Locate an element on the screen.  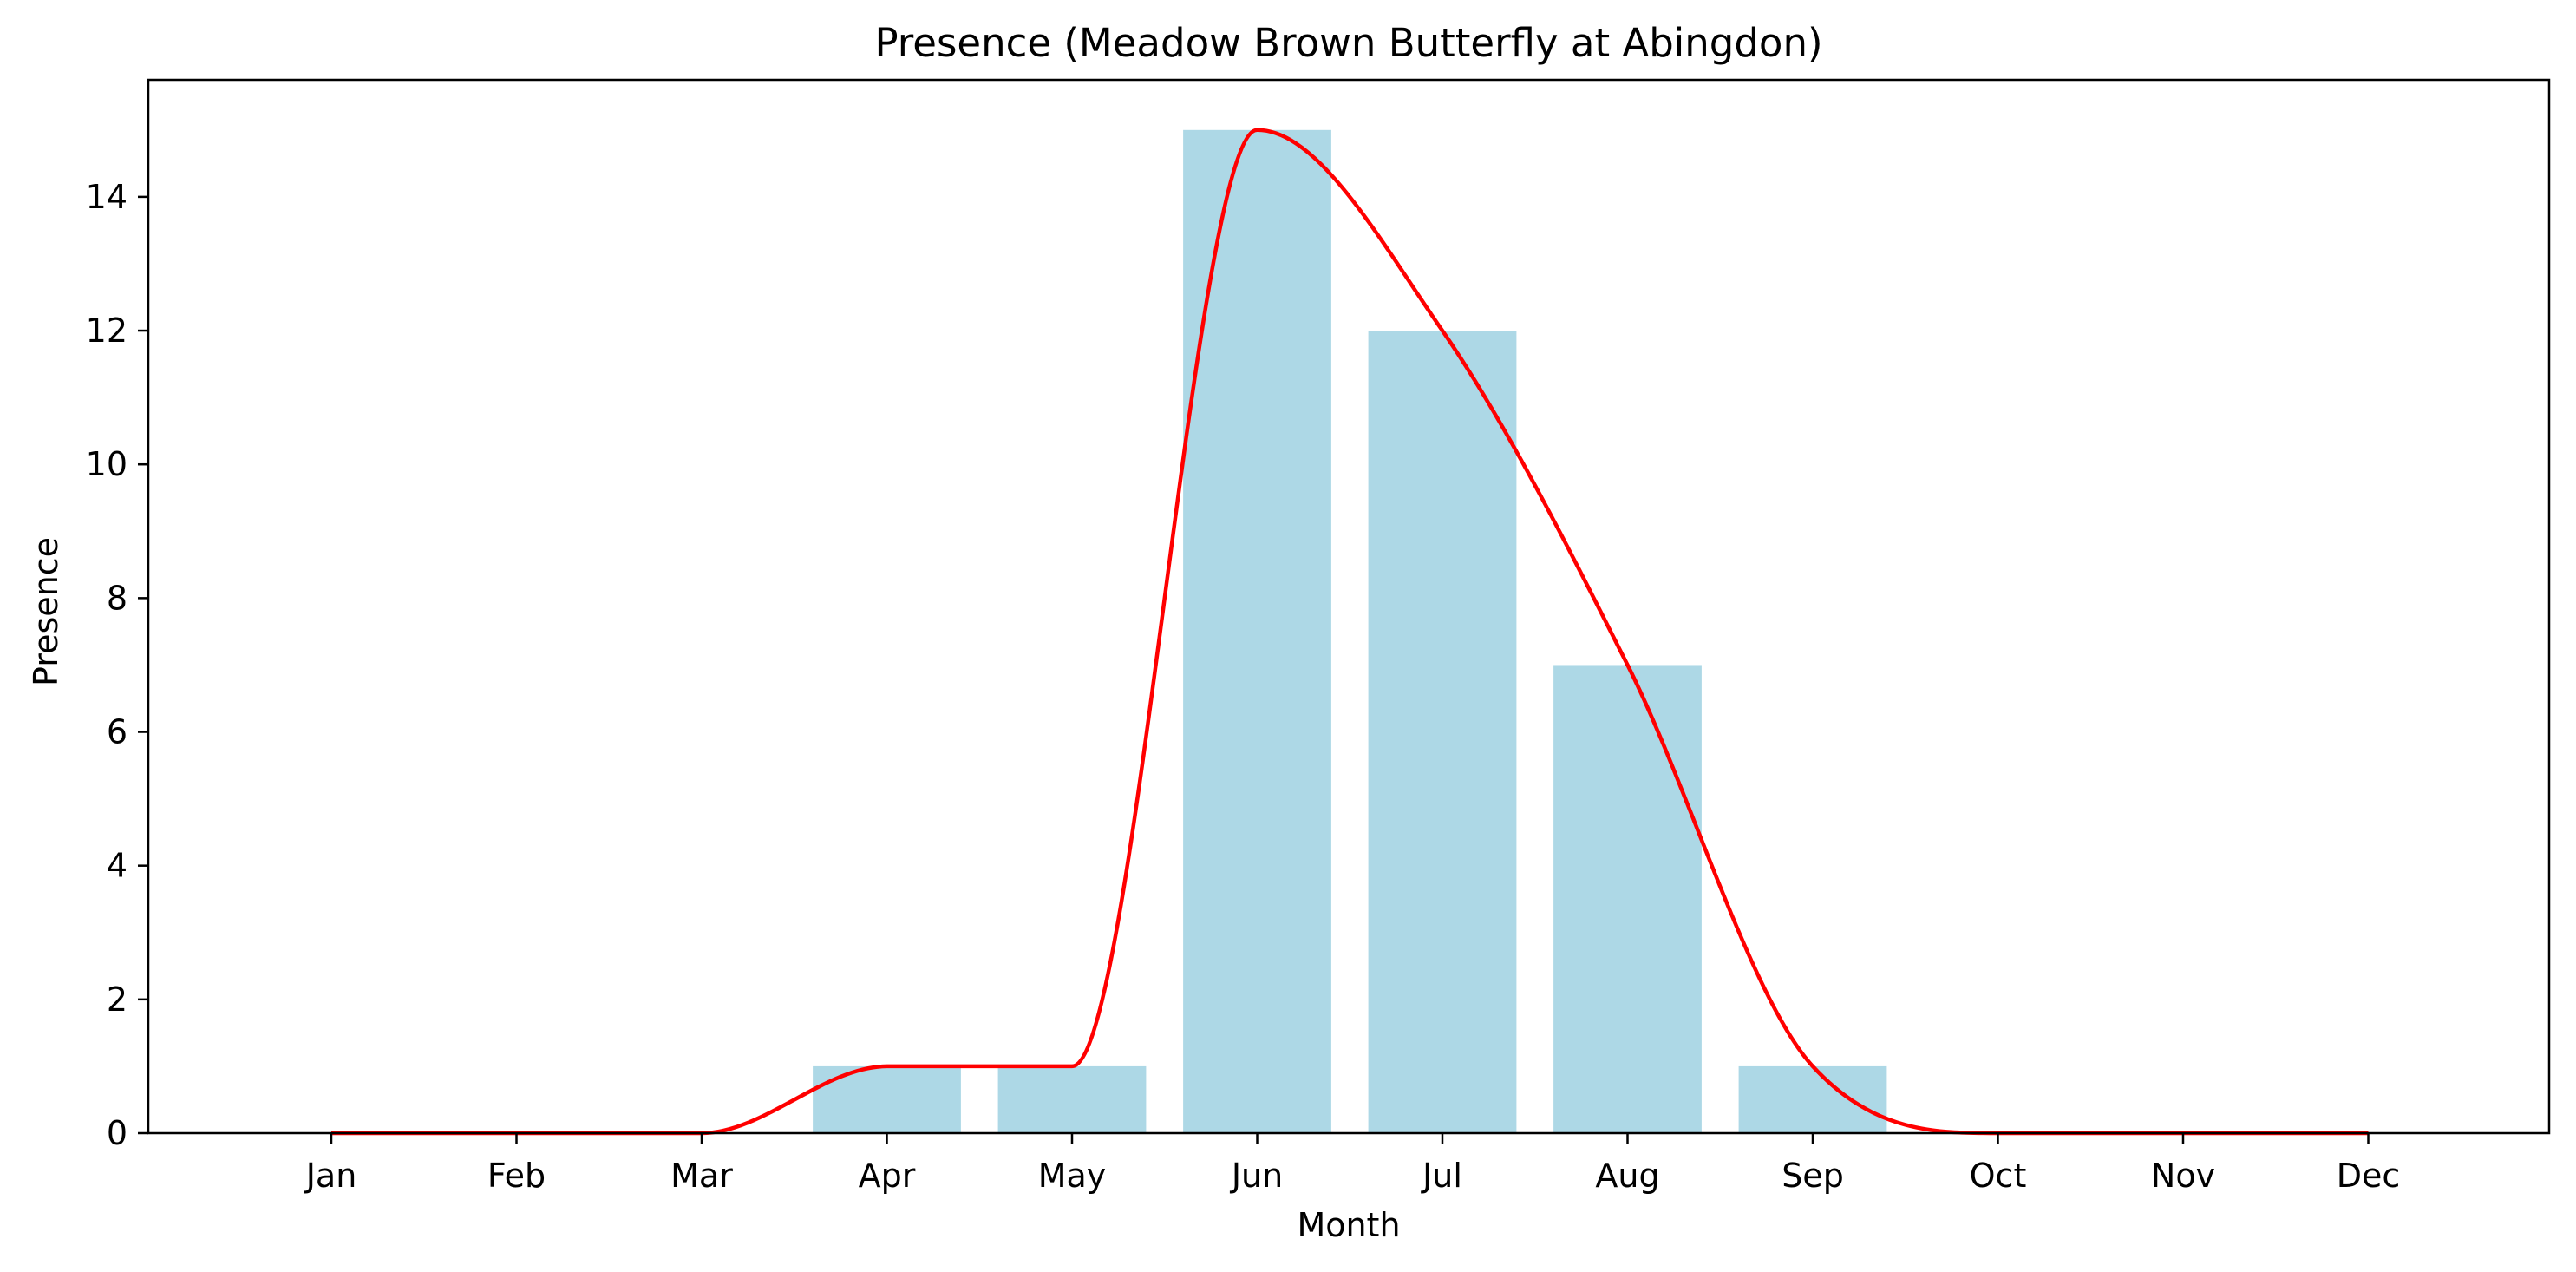
y-tick-label: 2 is located at coordinates (117, 999).